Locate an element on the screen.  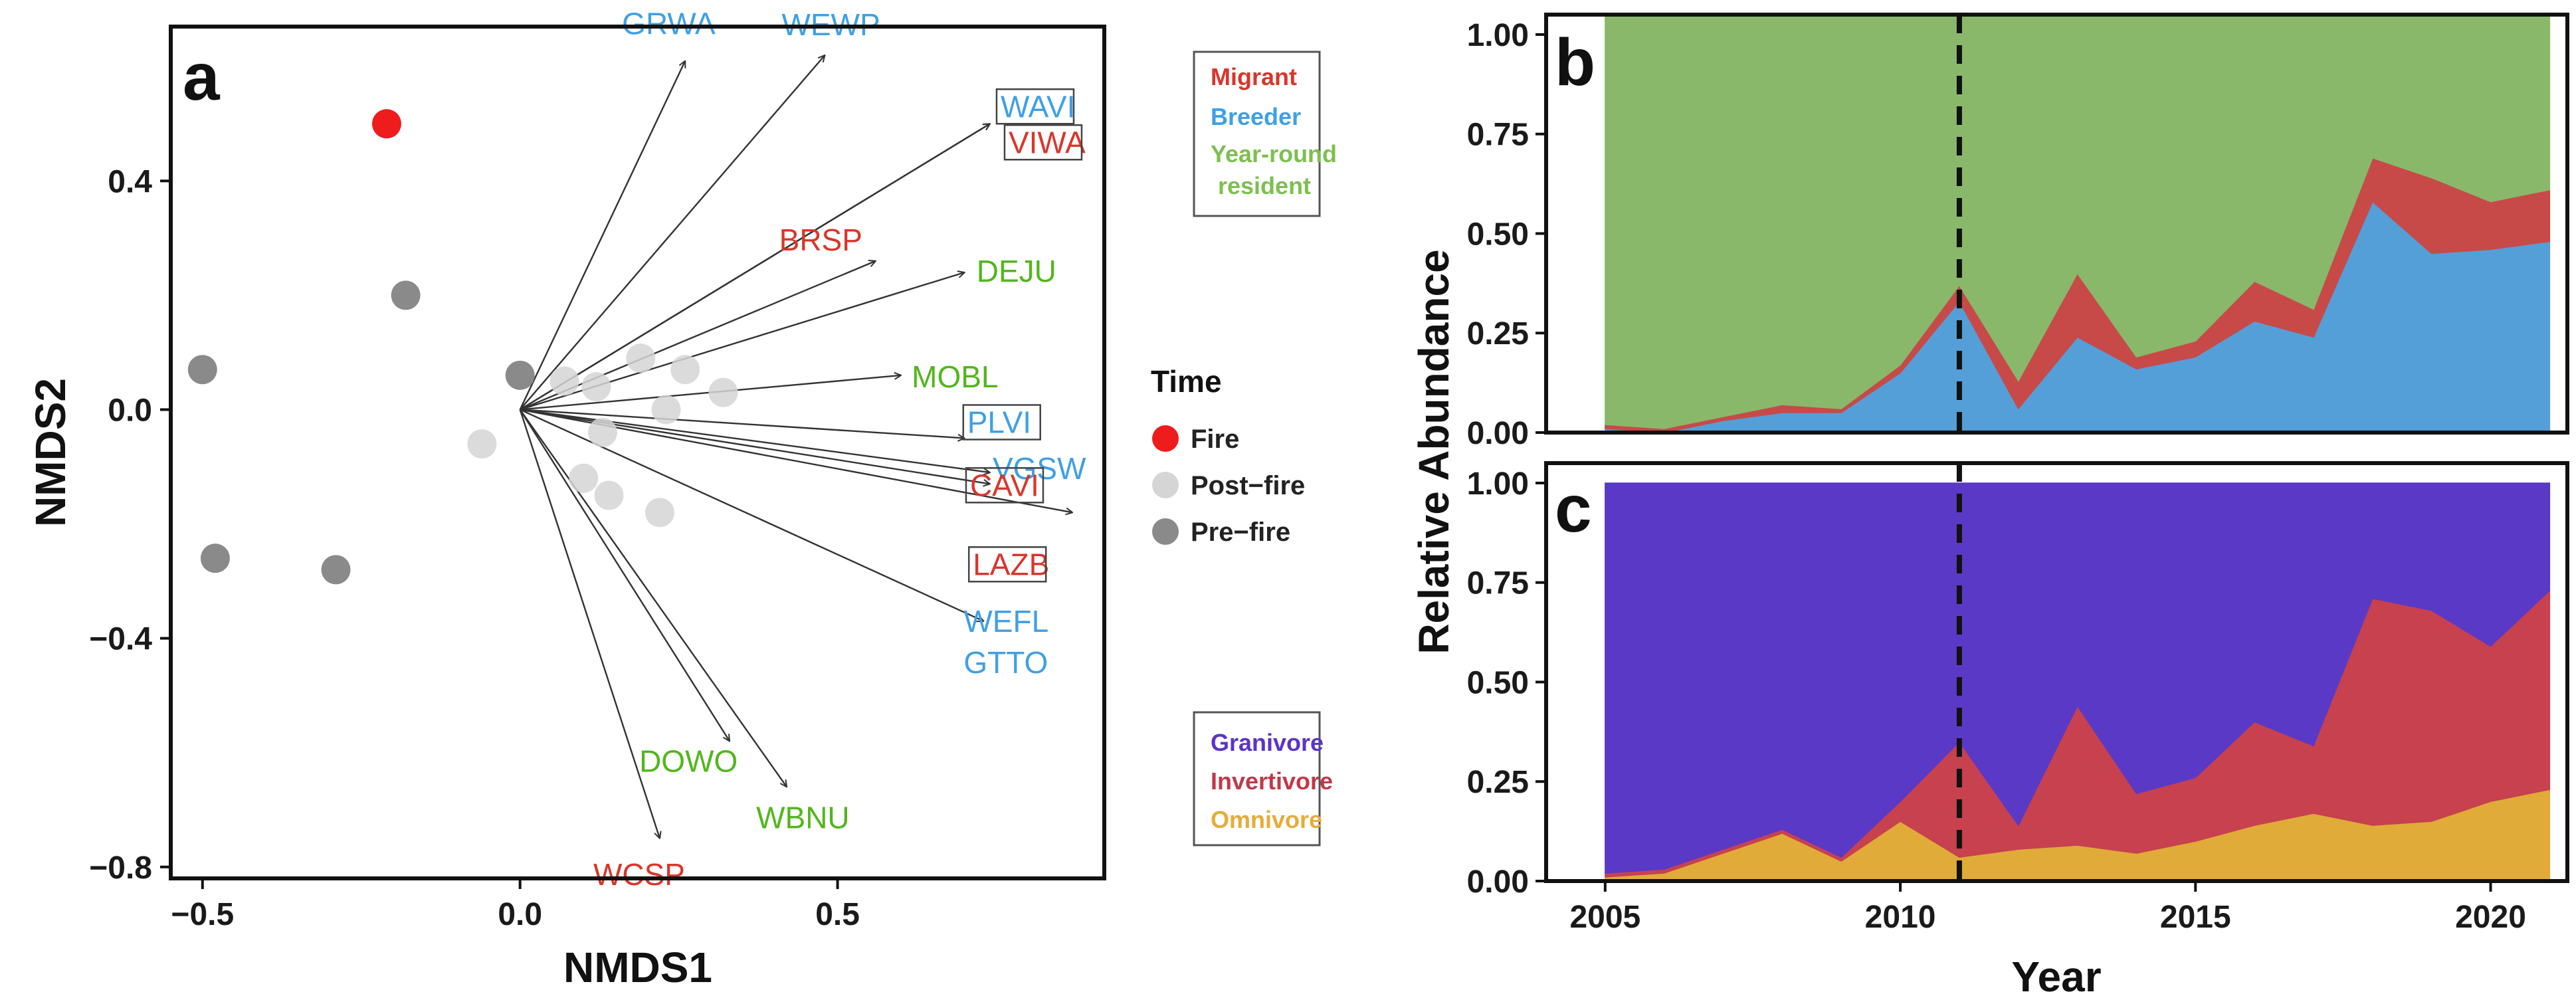
species-label-gtto: GTTO is located at coordinates (1005, 662).